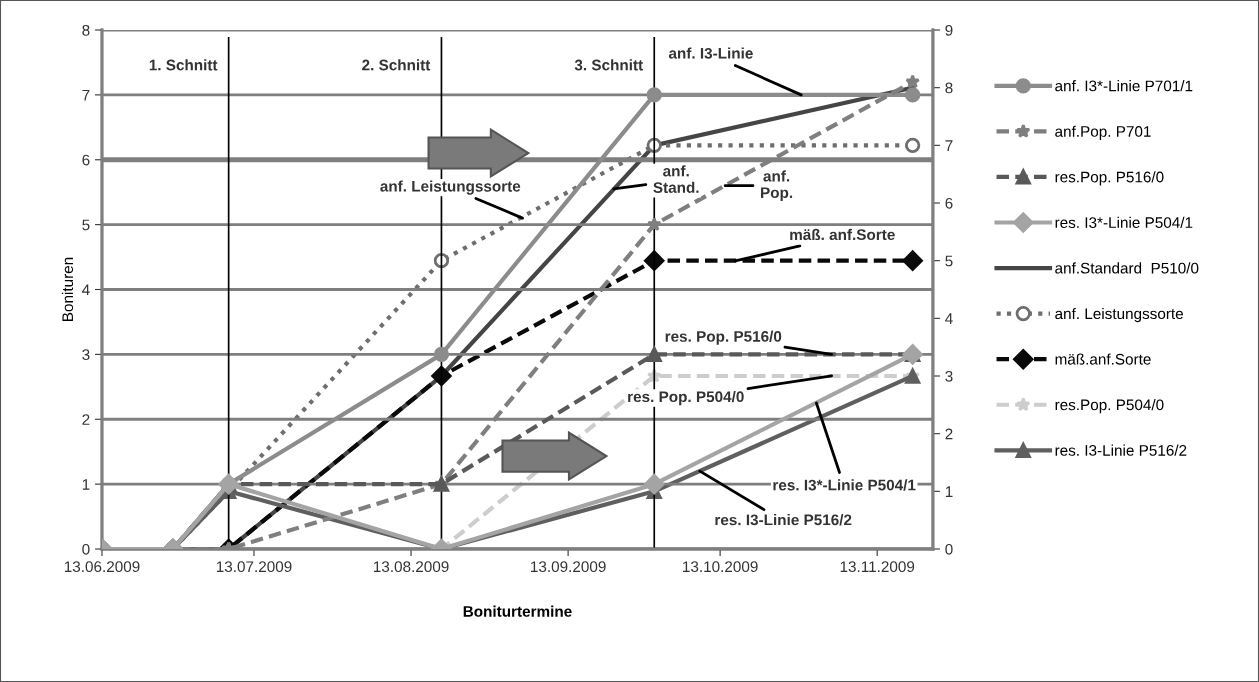 This screenshot has height=682, width=1259. What do you see at coordinates (686, 398) in the screenshot?
I see `annotation: res. Pop. P504/0` at bounding box center [686, 398].